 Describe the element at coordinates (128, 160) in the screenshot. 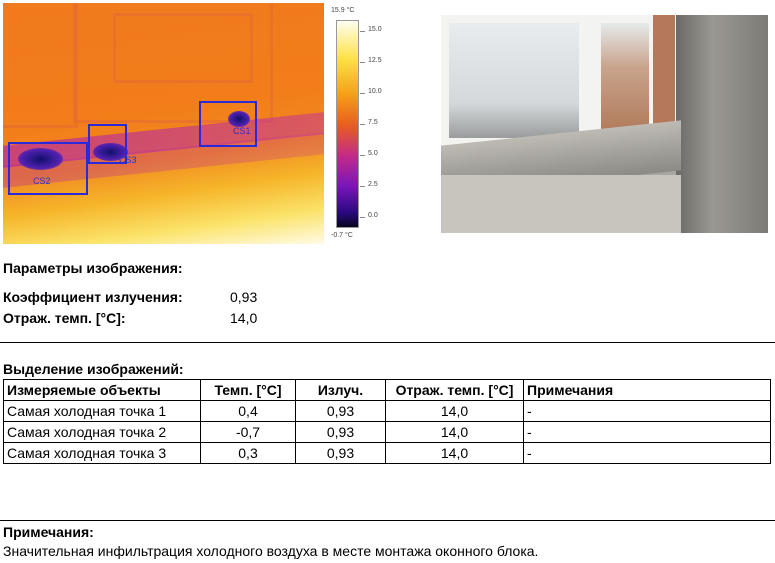

I see `marker-label: CS3` at that location.